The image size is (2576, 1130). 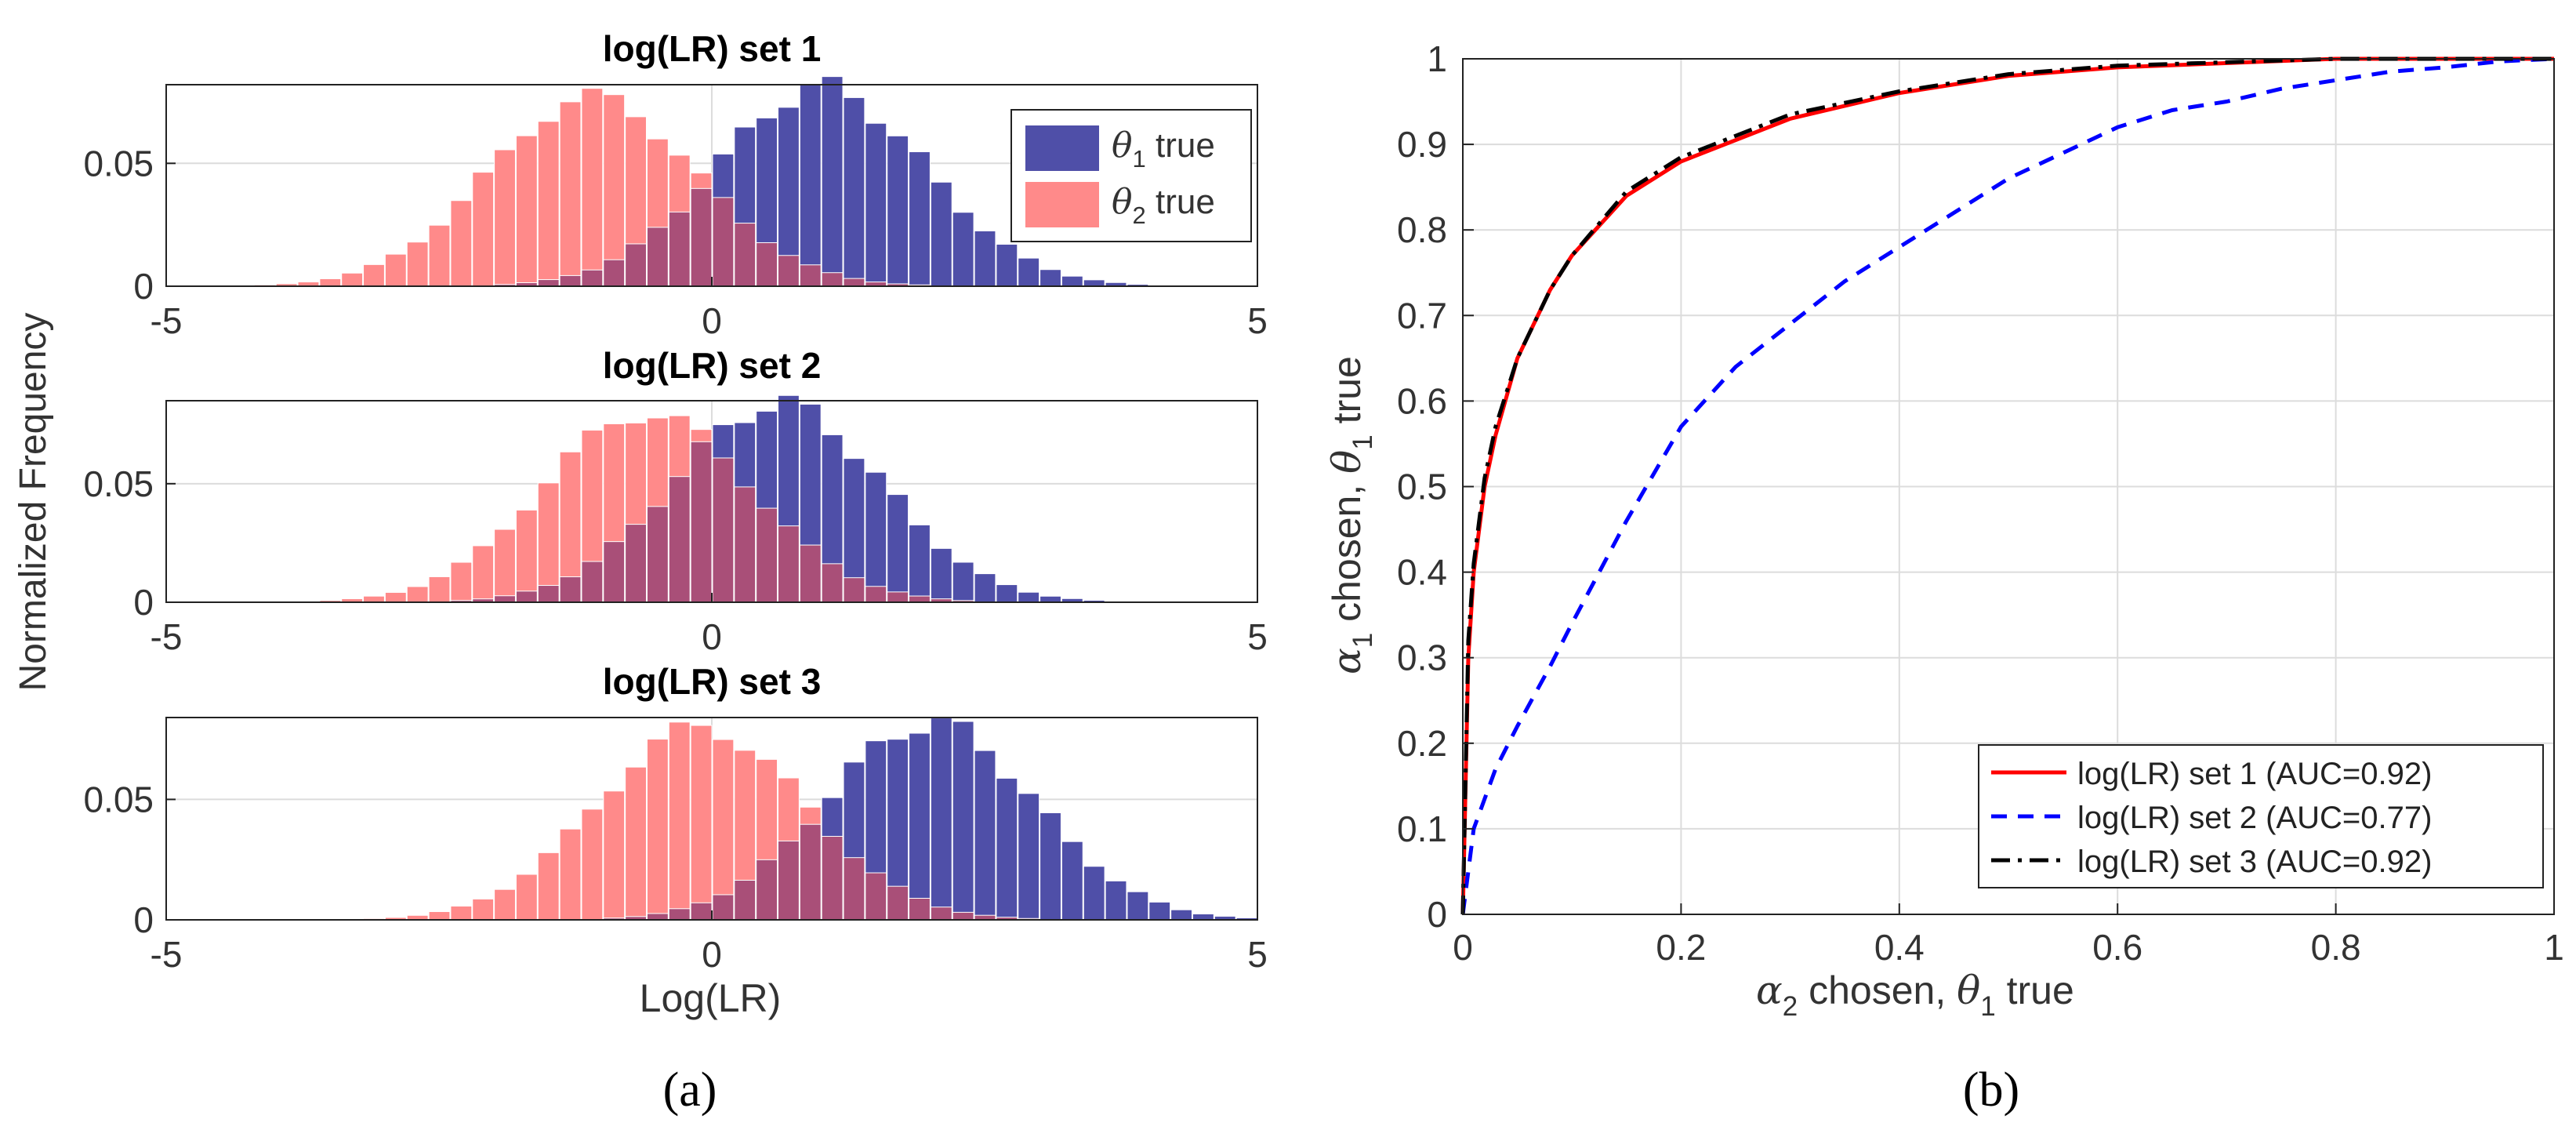 I want to click on legend-label-theta1: θ1 true, so click(x=1163, y=149).